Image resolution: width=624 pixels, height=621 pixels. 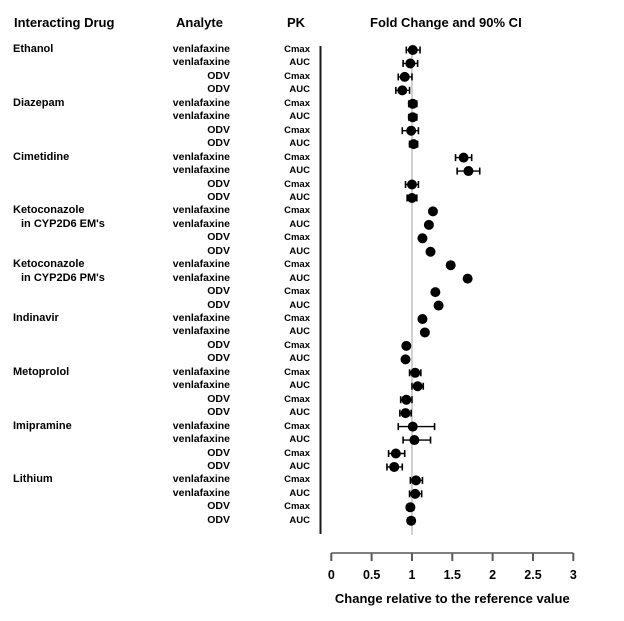 I want to click on table-row: Ketoconazole venlafaxine Cmax, so click(x=160, y=211).